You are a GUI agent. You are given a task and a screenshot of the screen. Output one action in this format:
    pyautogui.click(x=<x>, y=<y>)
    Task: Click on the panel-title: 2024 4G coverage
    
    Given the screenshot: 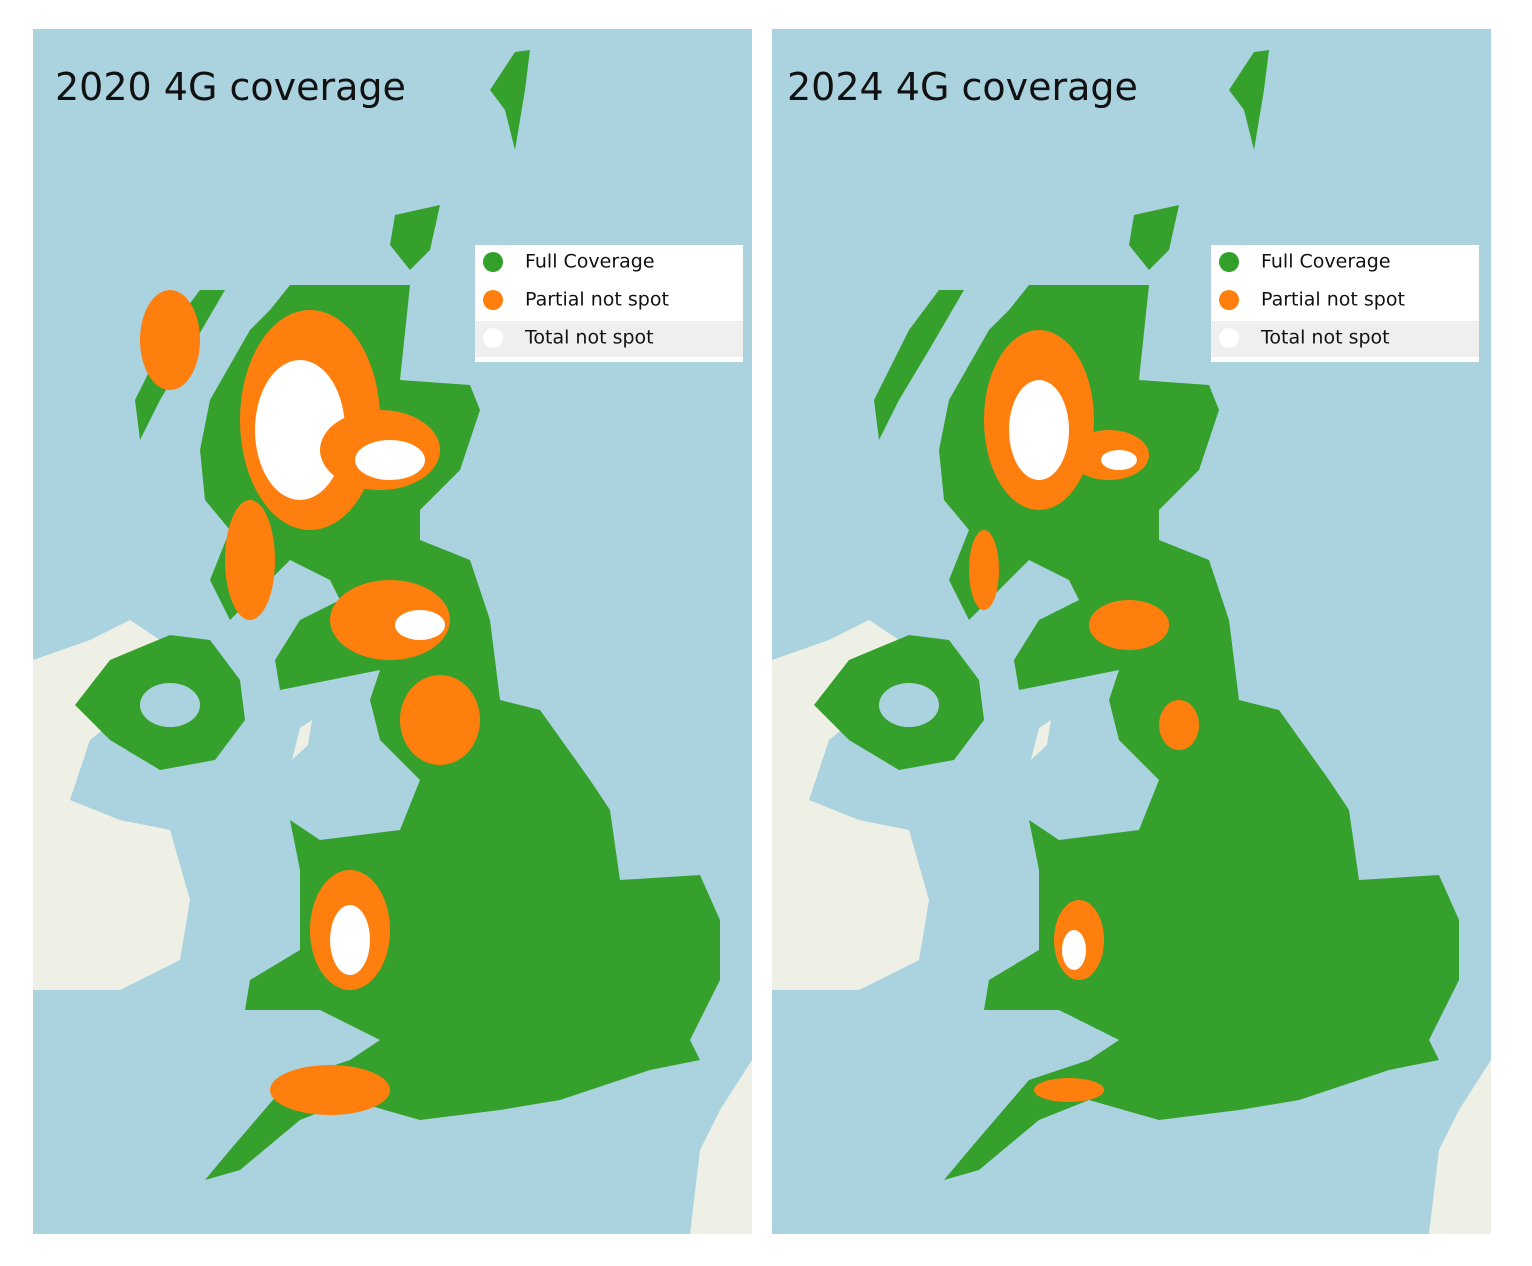 What is the action you would take?
    pyautogui.click(x=962, y=87)
    